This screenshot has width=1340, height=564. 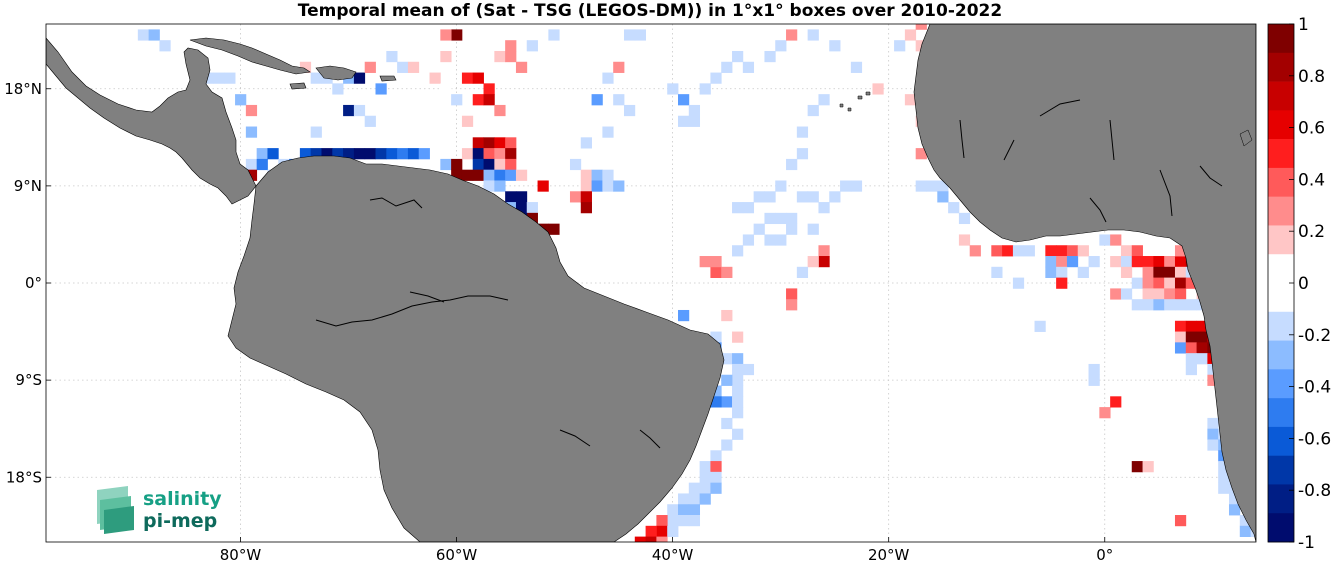 What do you see at coordinates (250, 56) in the screenshot?
I see `land-cuba` at bounding box center [250, 56].